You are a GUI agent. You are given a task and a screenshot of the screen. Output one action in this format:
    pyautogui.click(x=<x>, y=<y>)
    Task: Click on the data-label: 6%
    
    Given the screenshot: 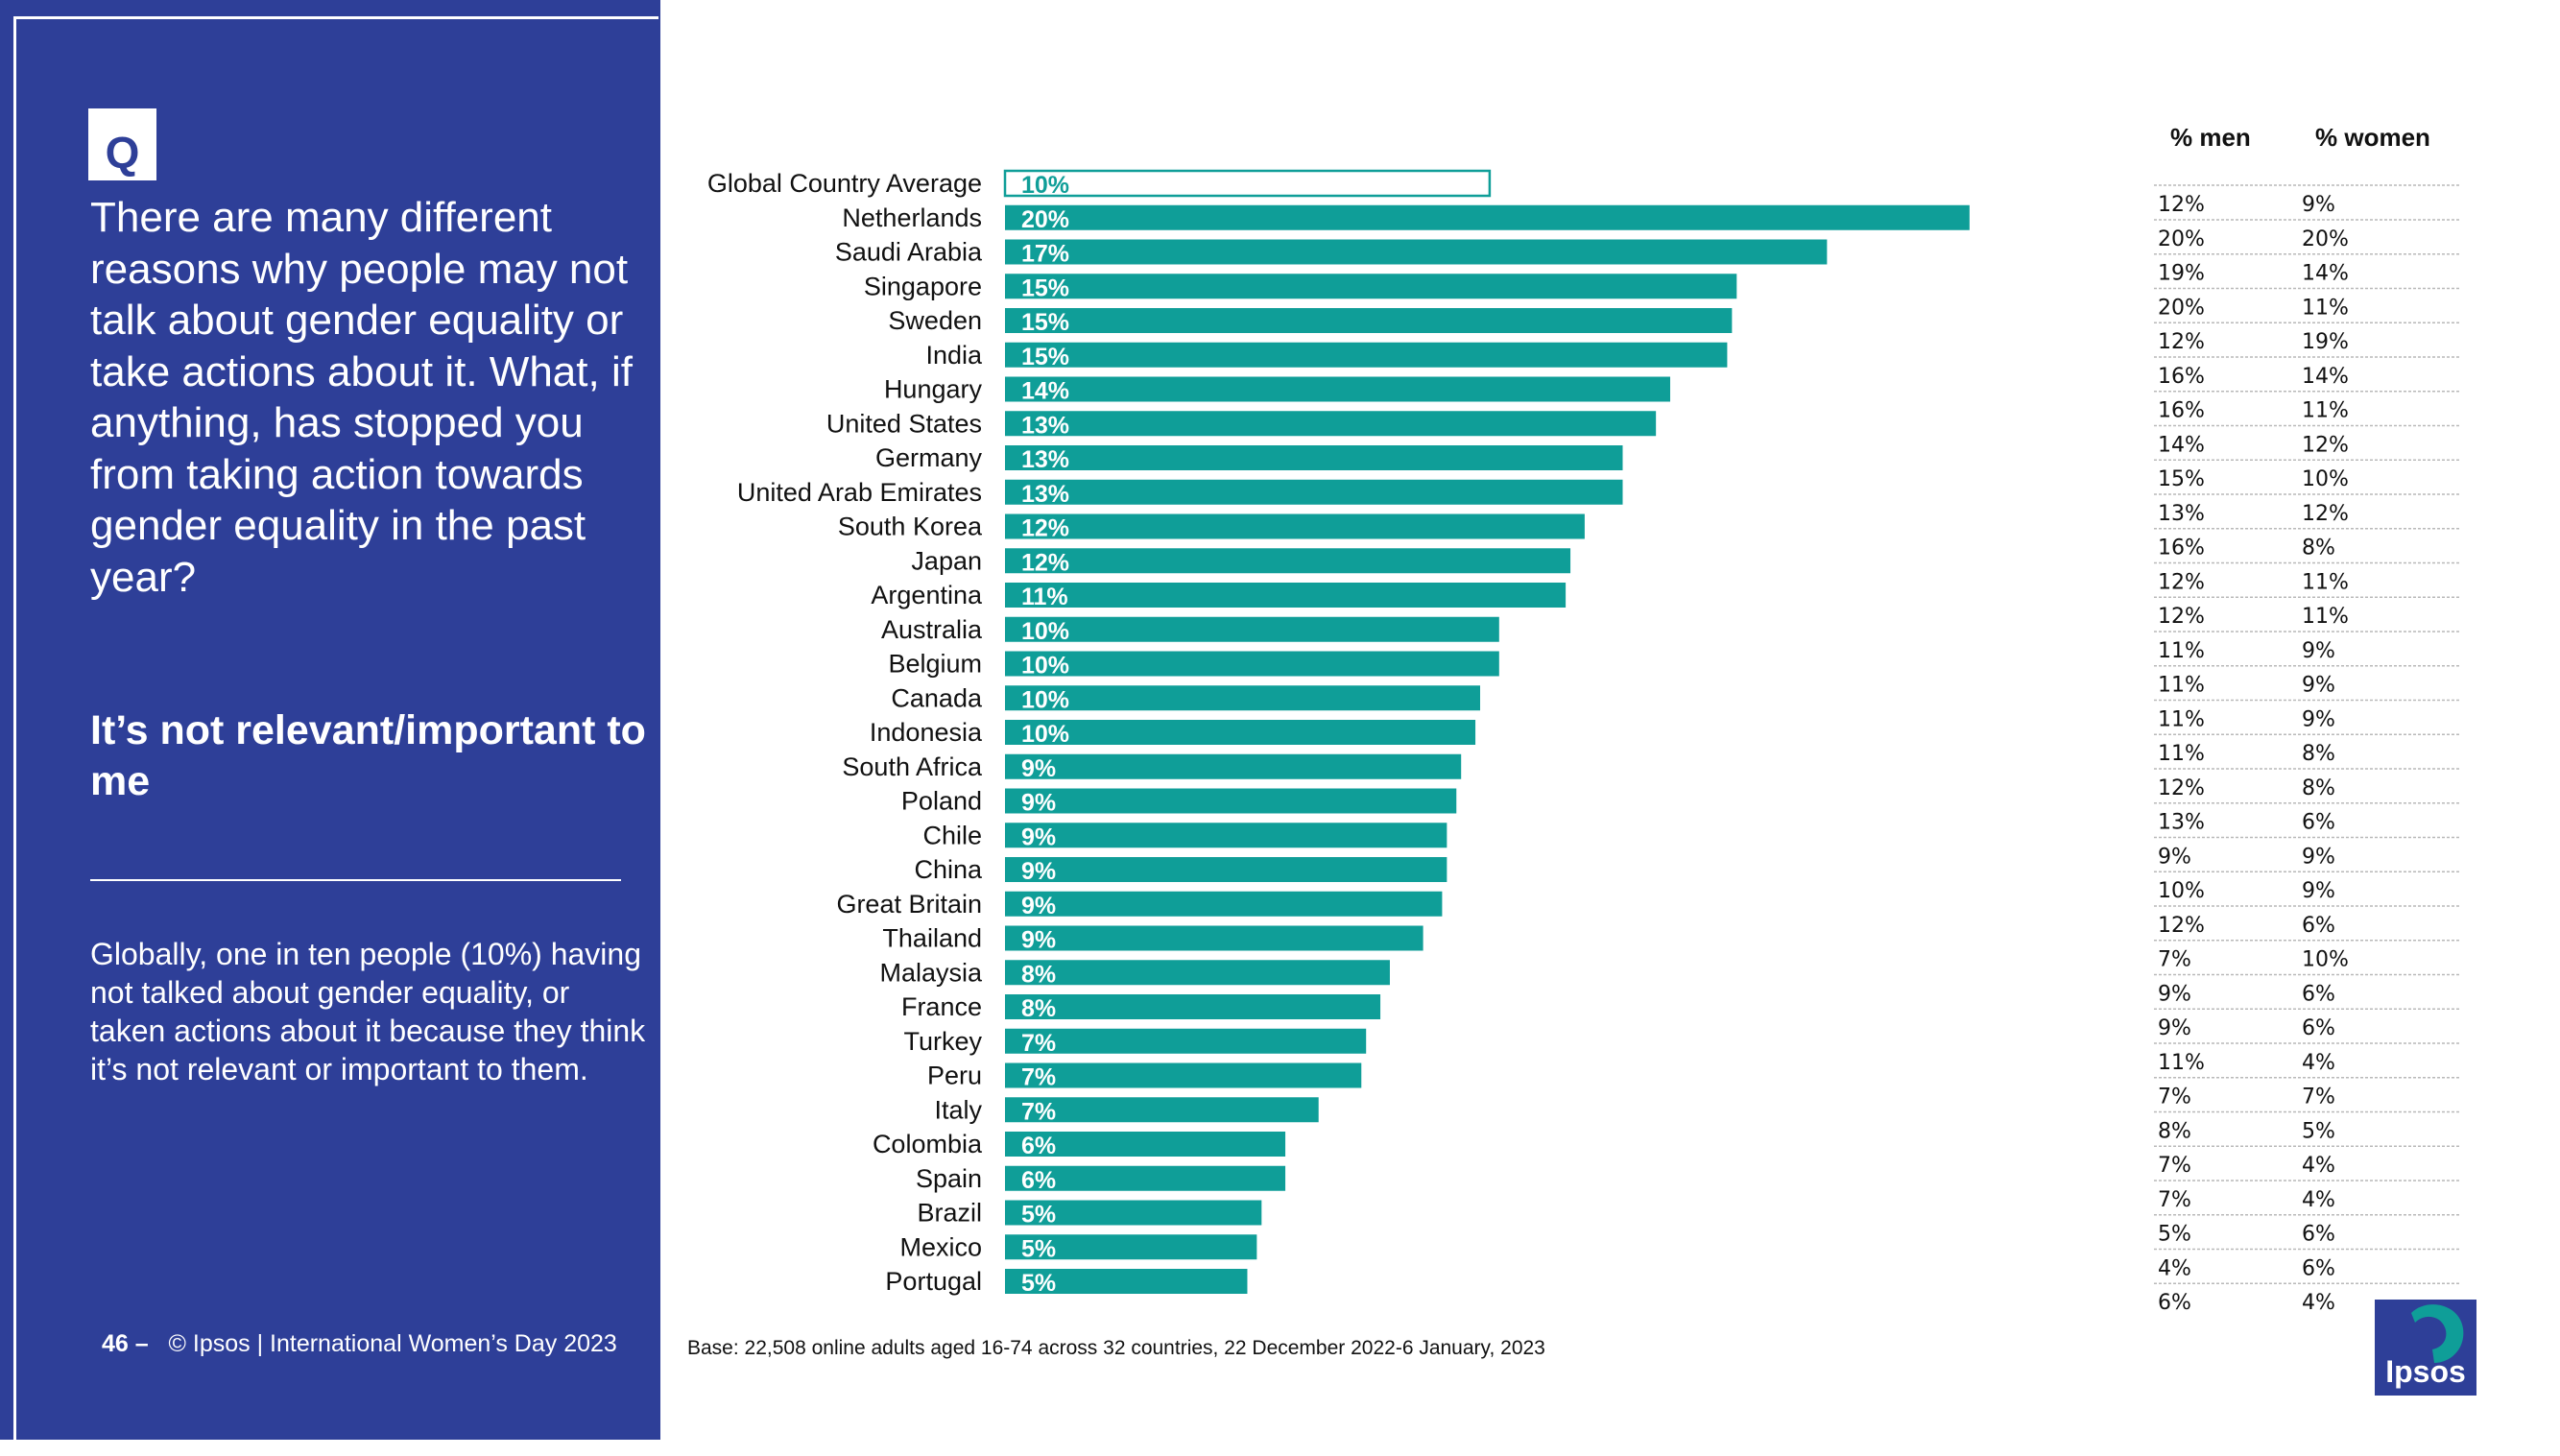 What is the action you would take?
    pyautogui.click(x=1038, y=1181)
    